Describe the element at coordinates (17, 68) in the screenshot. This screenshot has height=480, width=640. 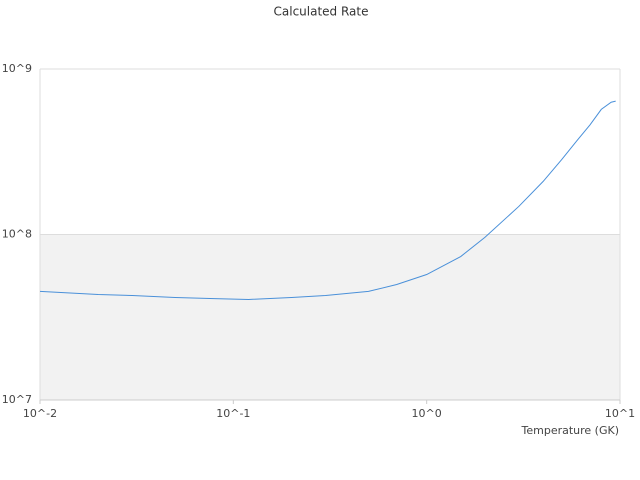
I see `y-tick-label: 10^9` at that location.